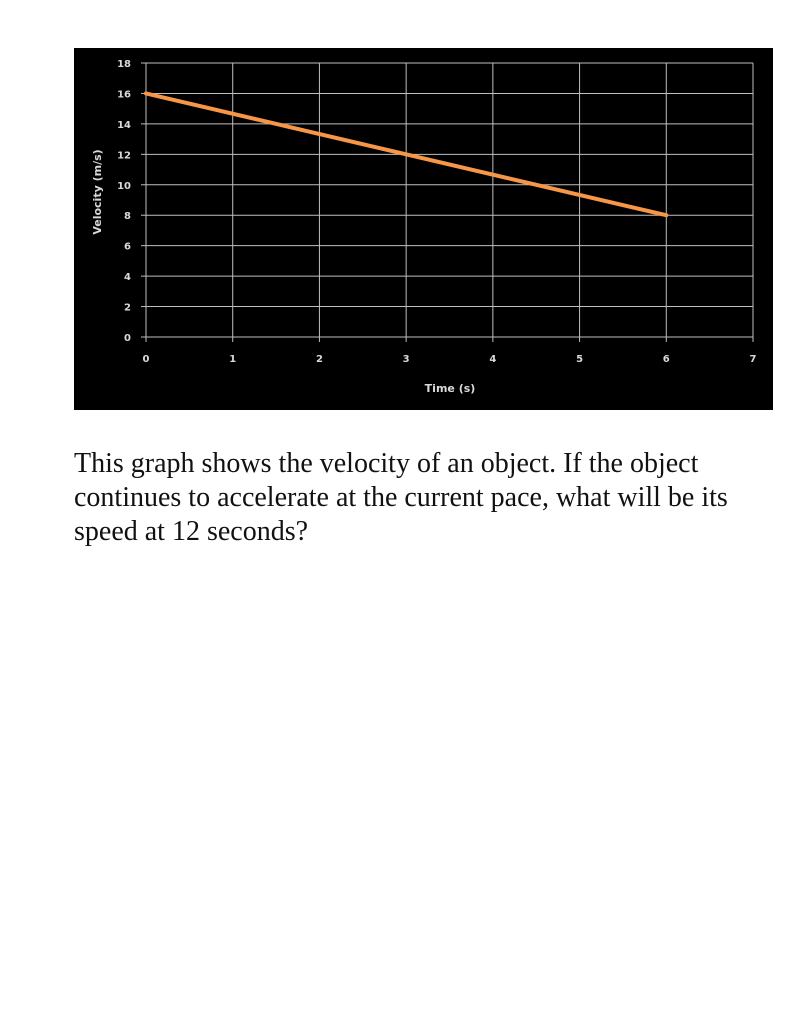  Describe the element at coordinates (666, 359) in the screenshot. I see `x-tick-label: 6` at that location.